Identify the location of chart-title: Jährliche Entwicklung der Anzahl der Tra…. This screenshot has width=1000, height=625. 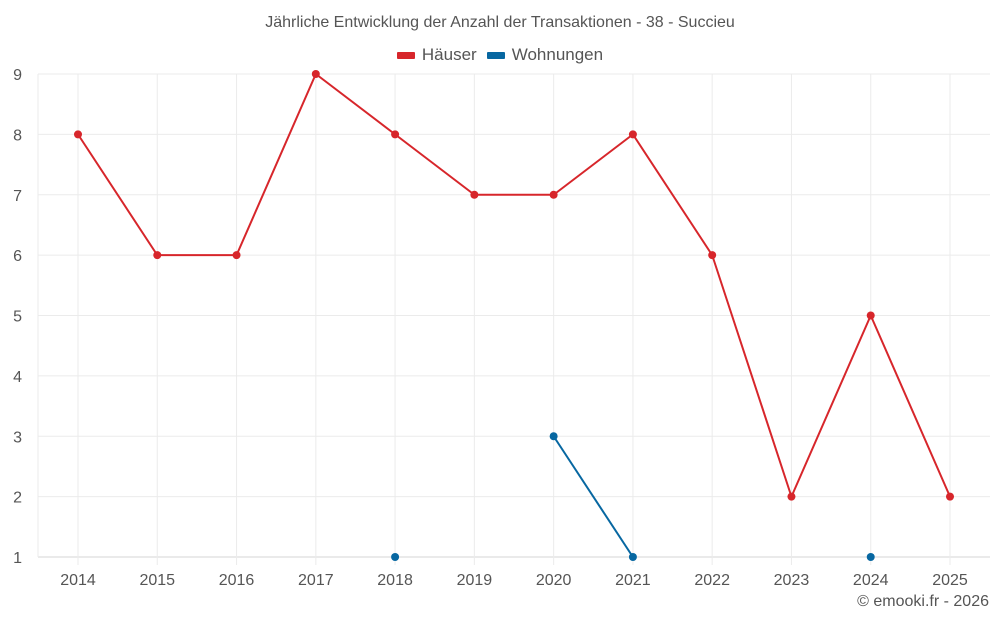
(500, 22).